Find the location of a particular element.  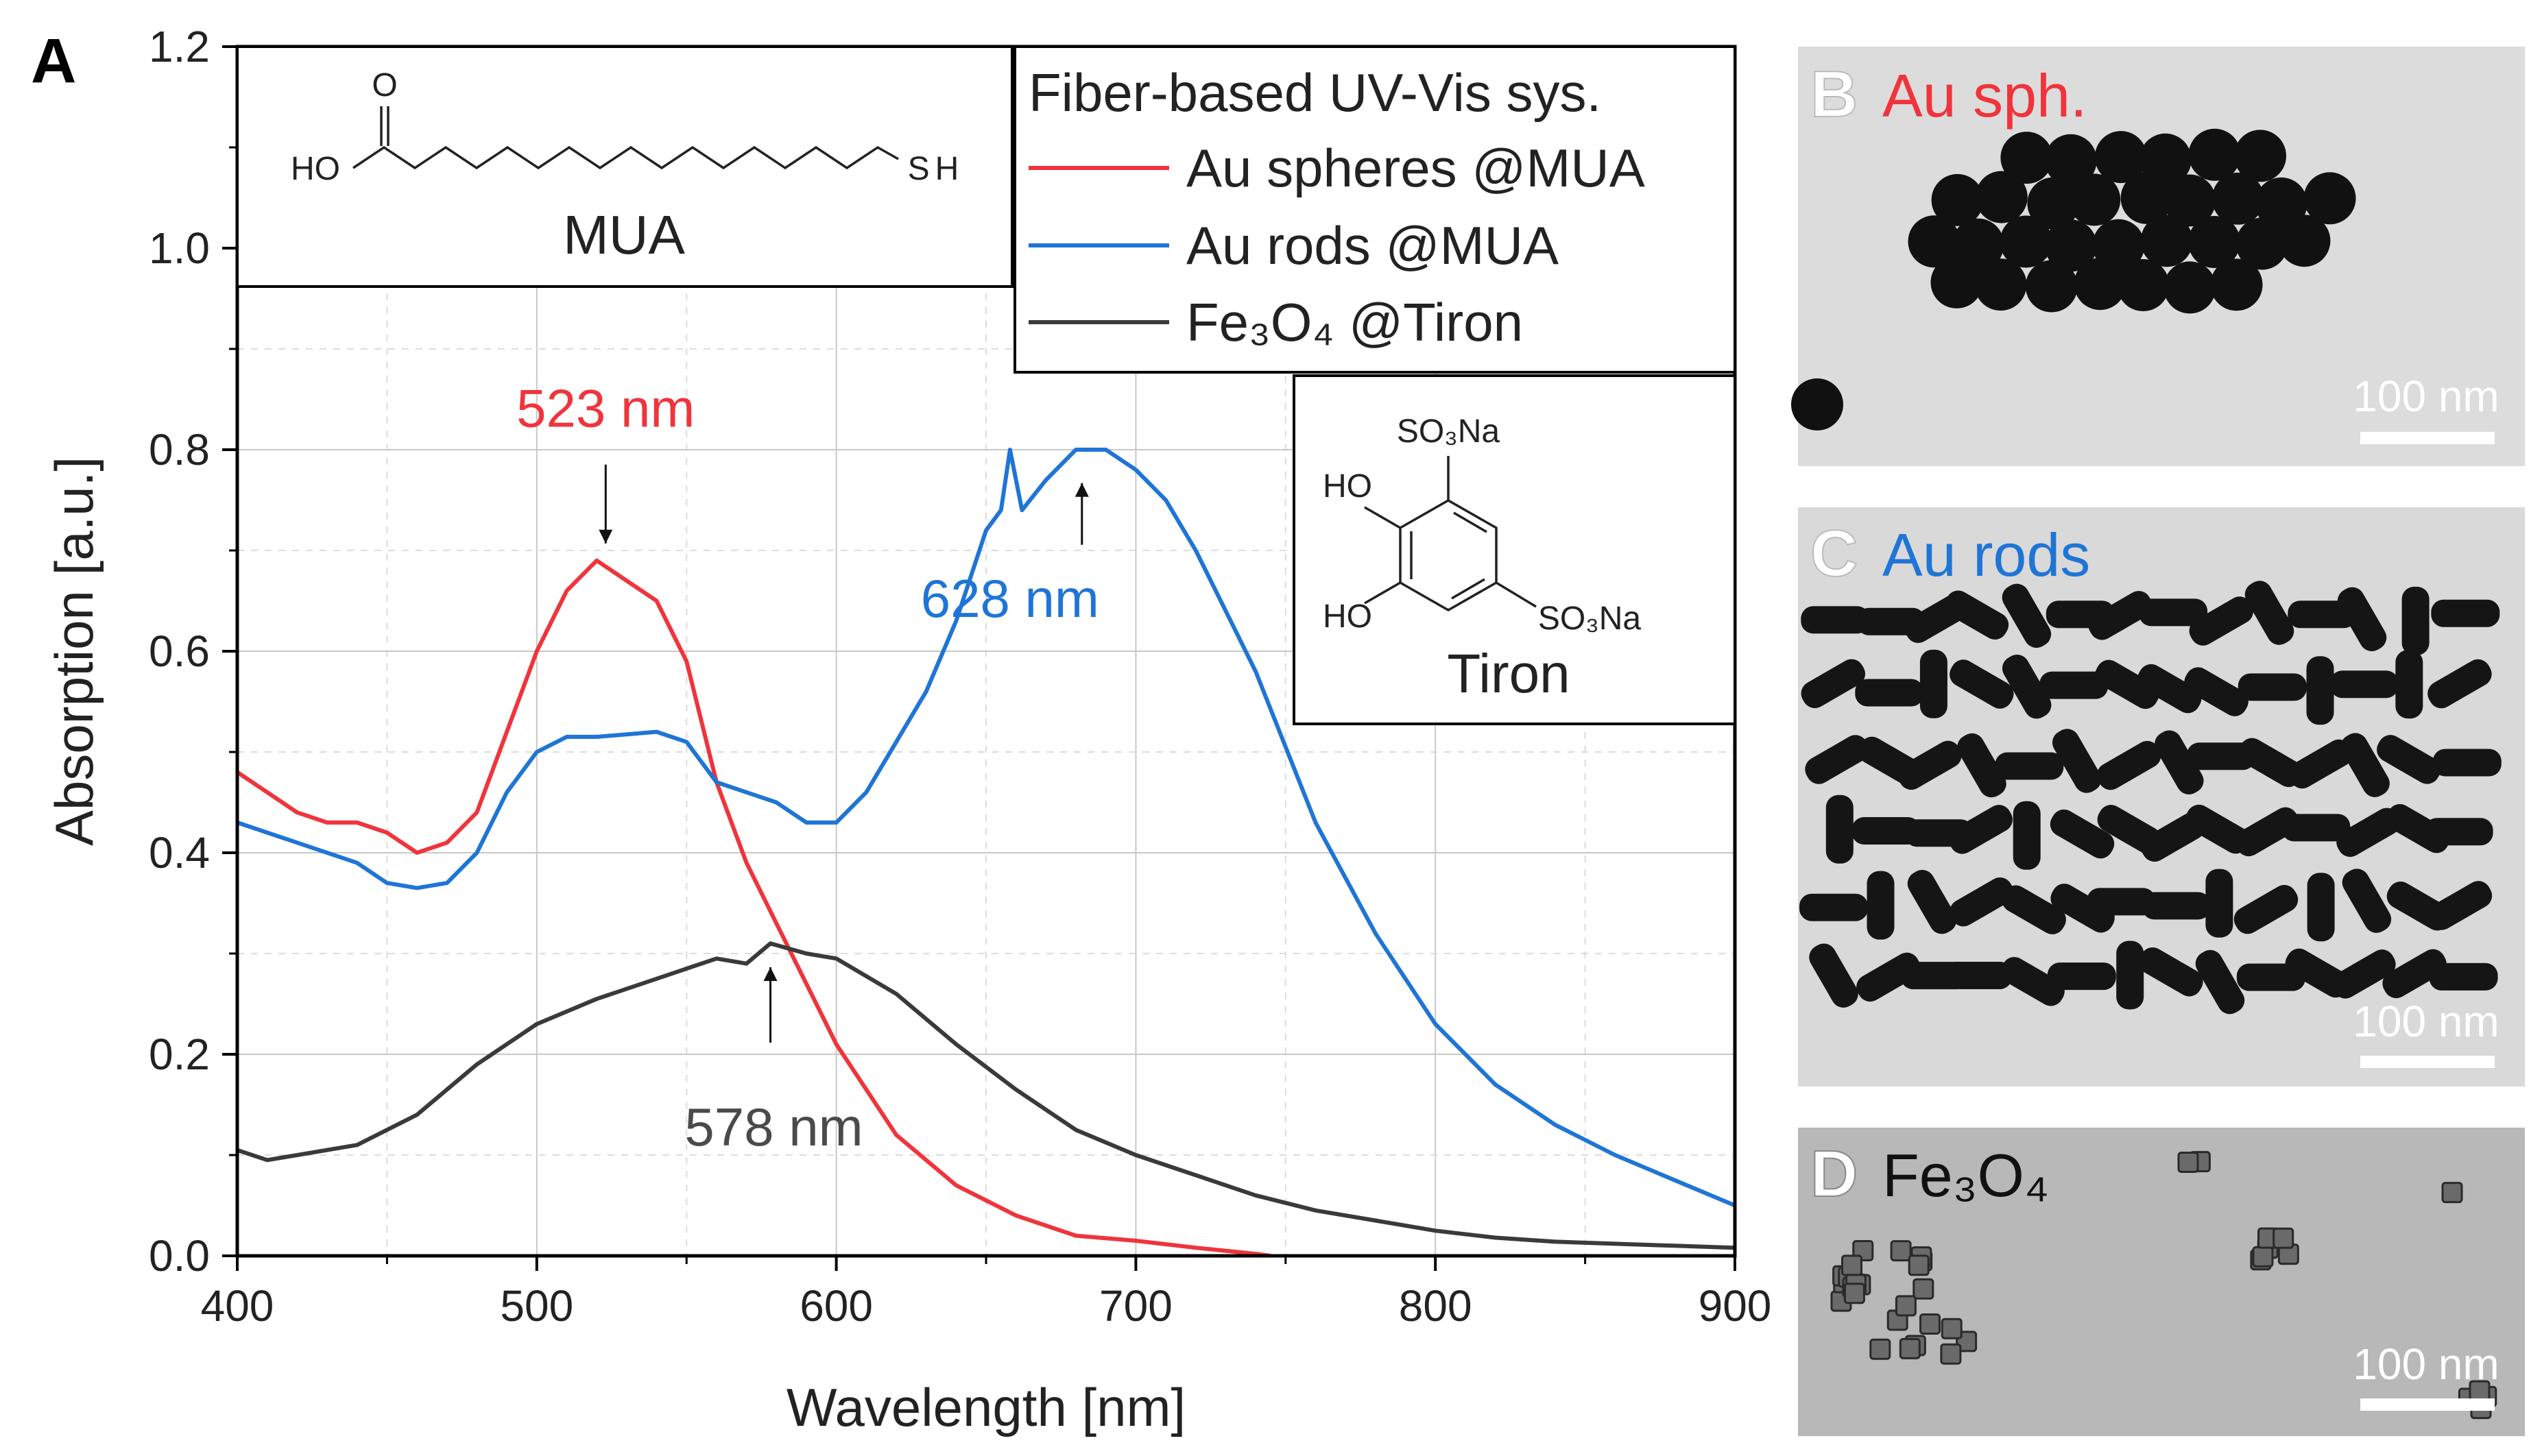

annotation-578nm: 578 nm is located at coordinates (773, 1127).